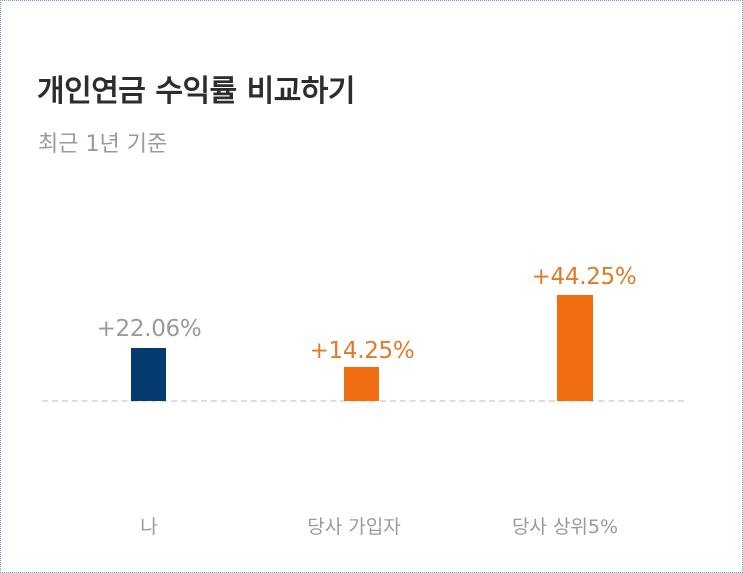 The image size is (743, 573). What do you see at coordinates (103, 144) in the screenshot?
I see `chart-subtitle: 최근 1년 기준` at bounding box center [103, 144].